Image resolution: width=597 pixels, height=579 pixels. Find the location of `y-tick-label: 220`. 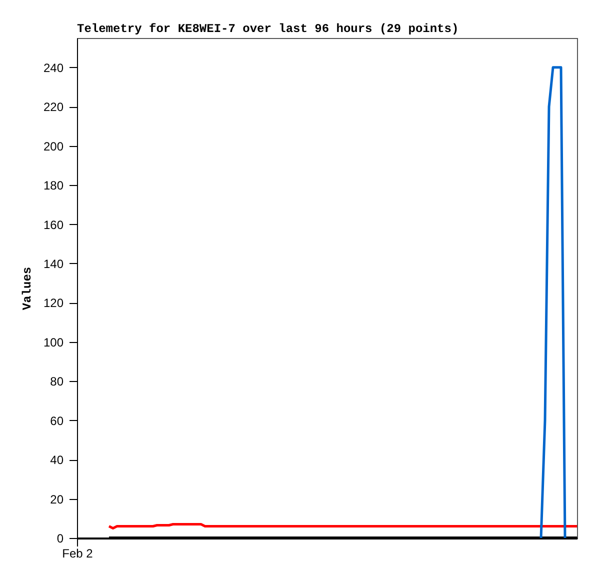

y-tick-label: 220 is located at coordinates (53, 107).